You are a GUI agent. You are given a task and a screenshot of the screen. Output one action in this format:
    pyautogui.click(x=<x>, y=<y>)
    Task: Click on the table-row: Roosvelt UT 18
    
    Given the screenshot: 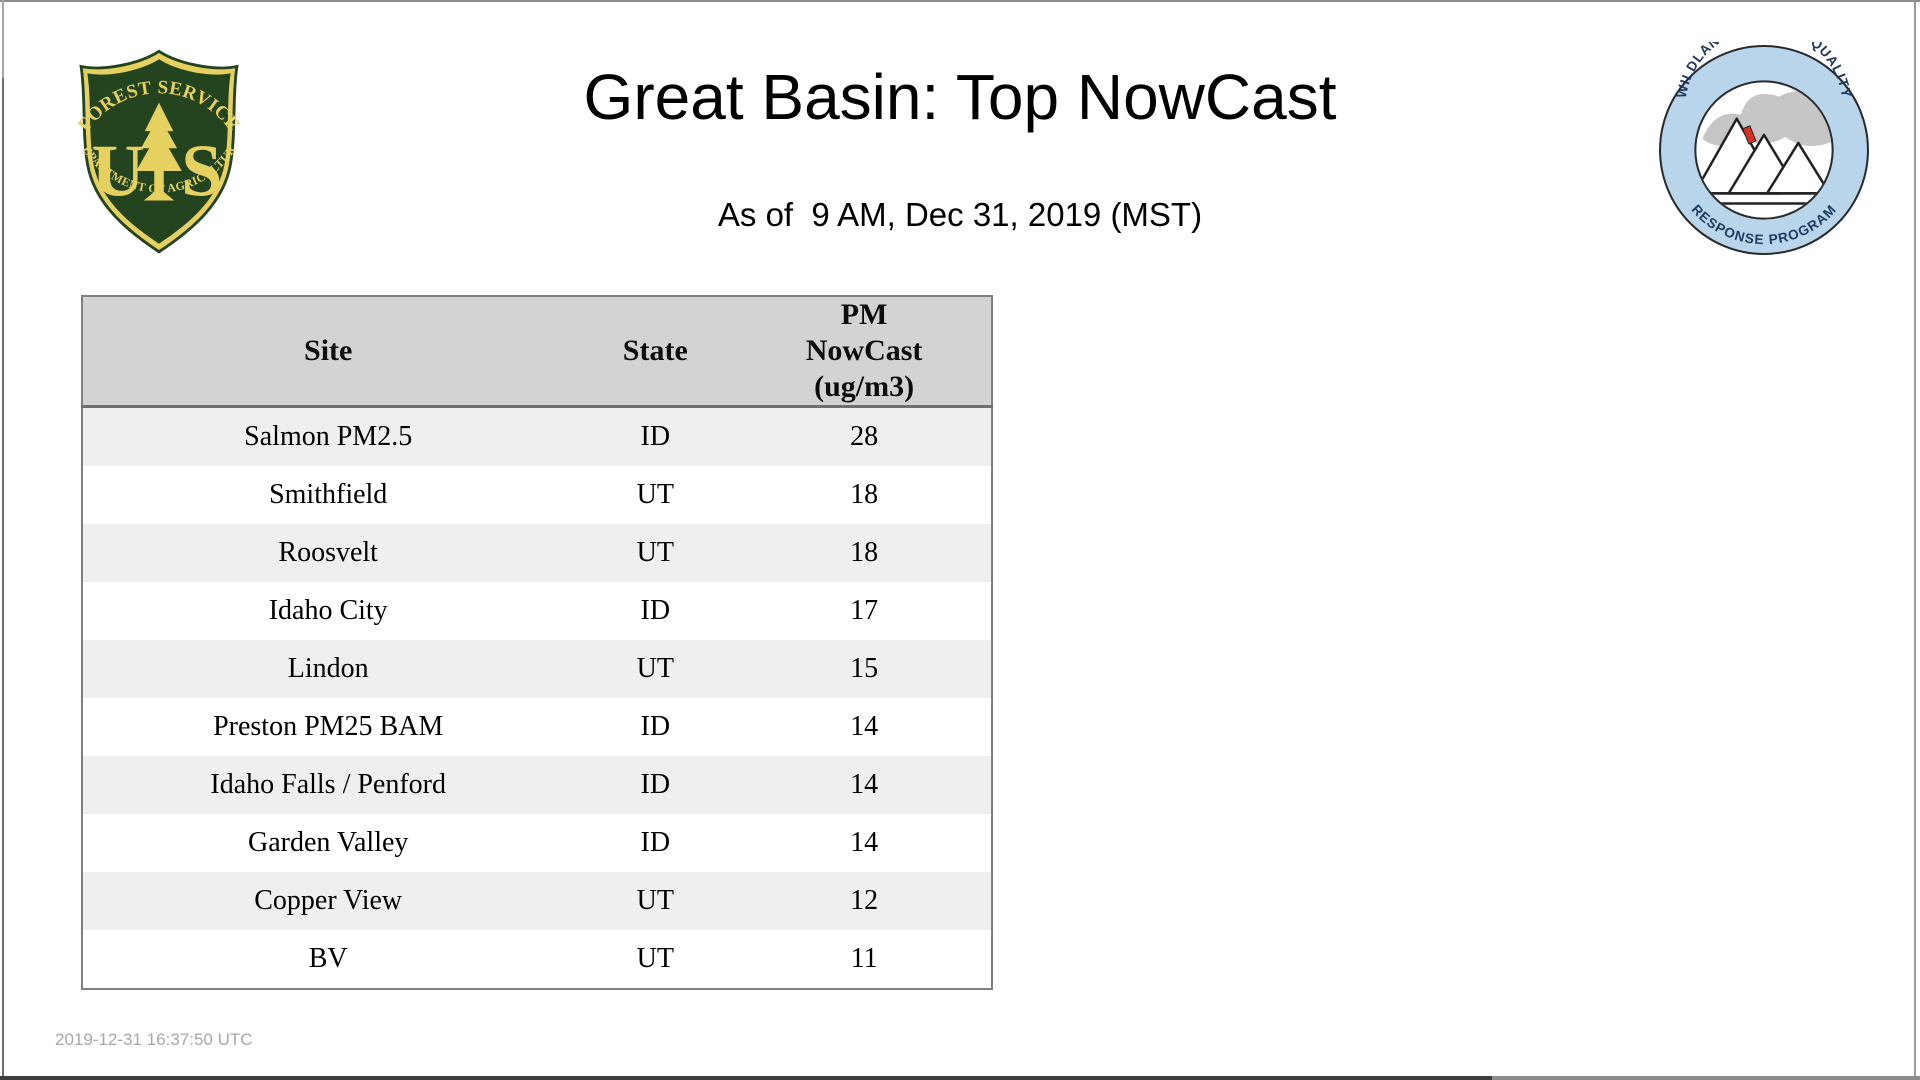 What is the action you would take?
    pyautogui.click(x=537, y=553)
    